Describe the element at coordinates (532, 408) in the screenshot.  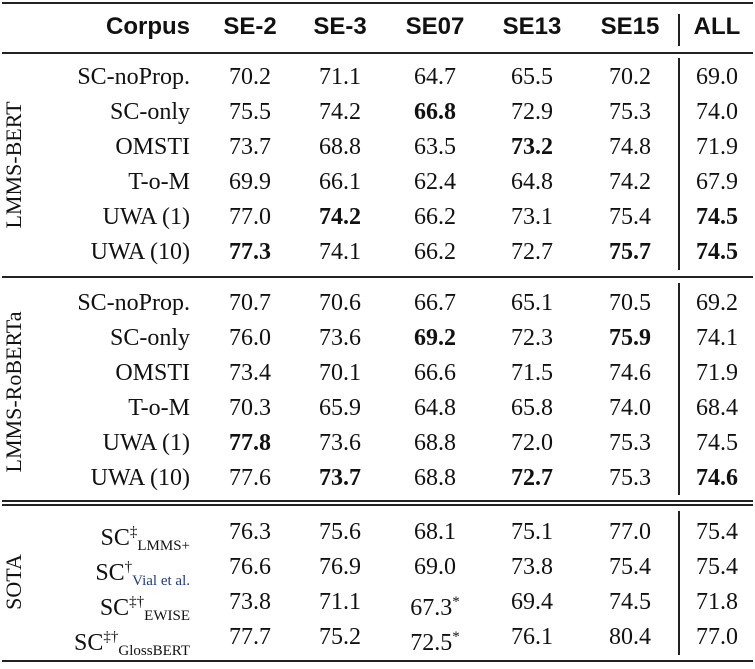
I see `cell-value: 65.8` at that location.